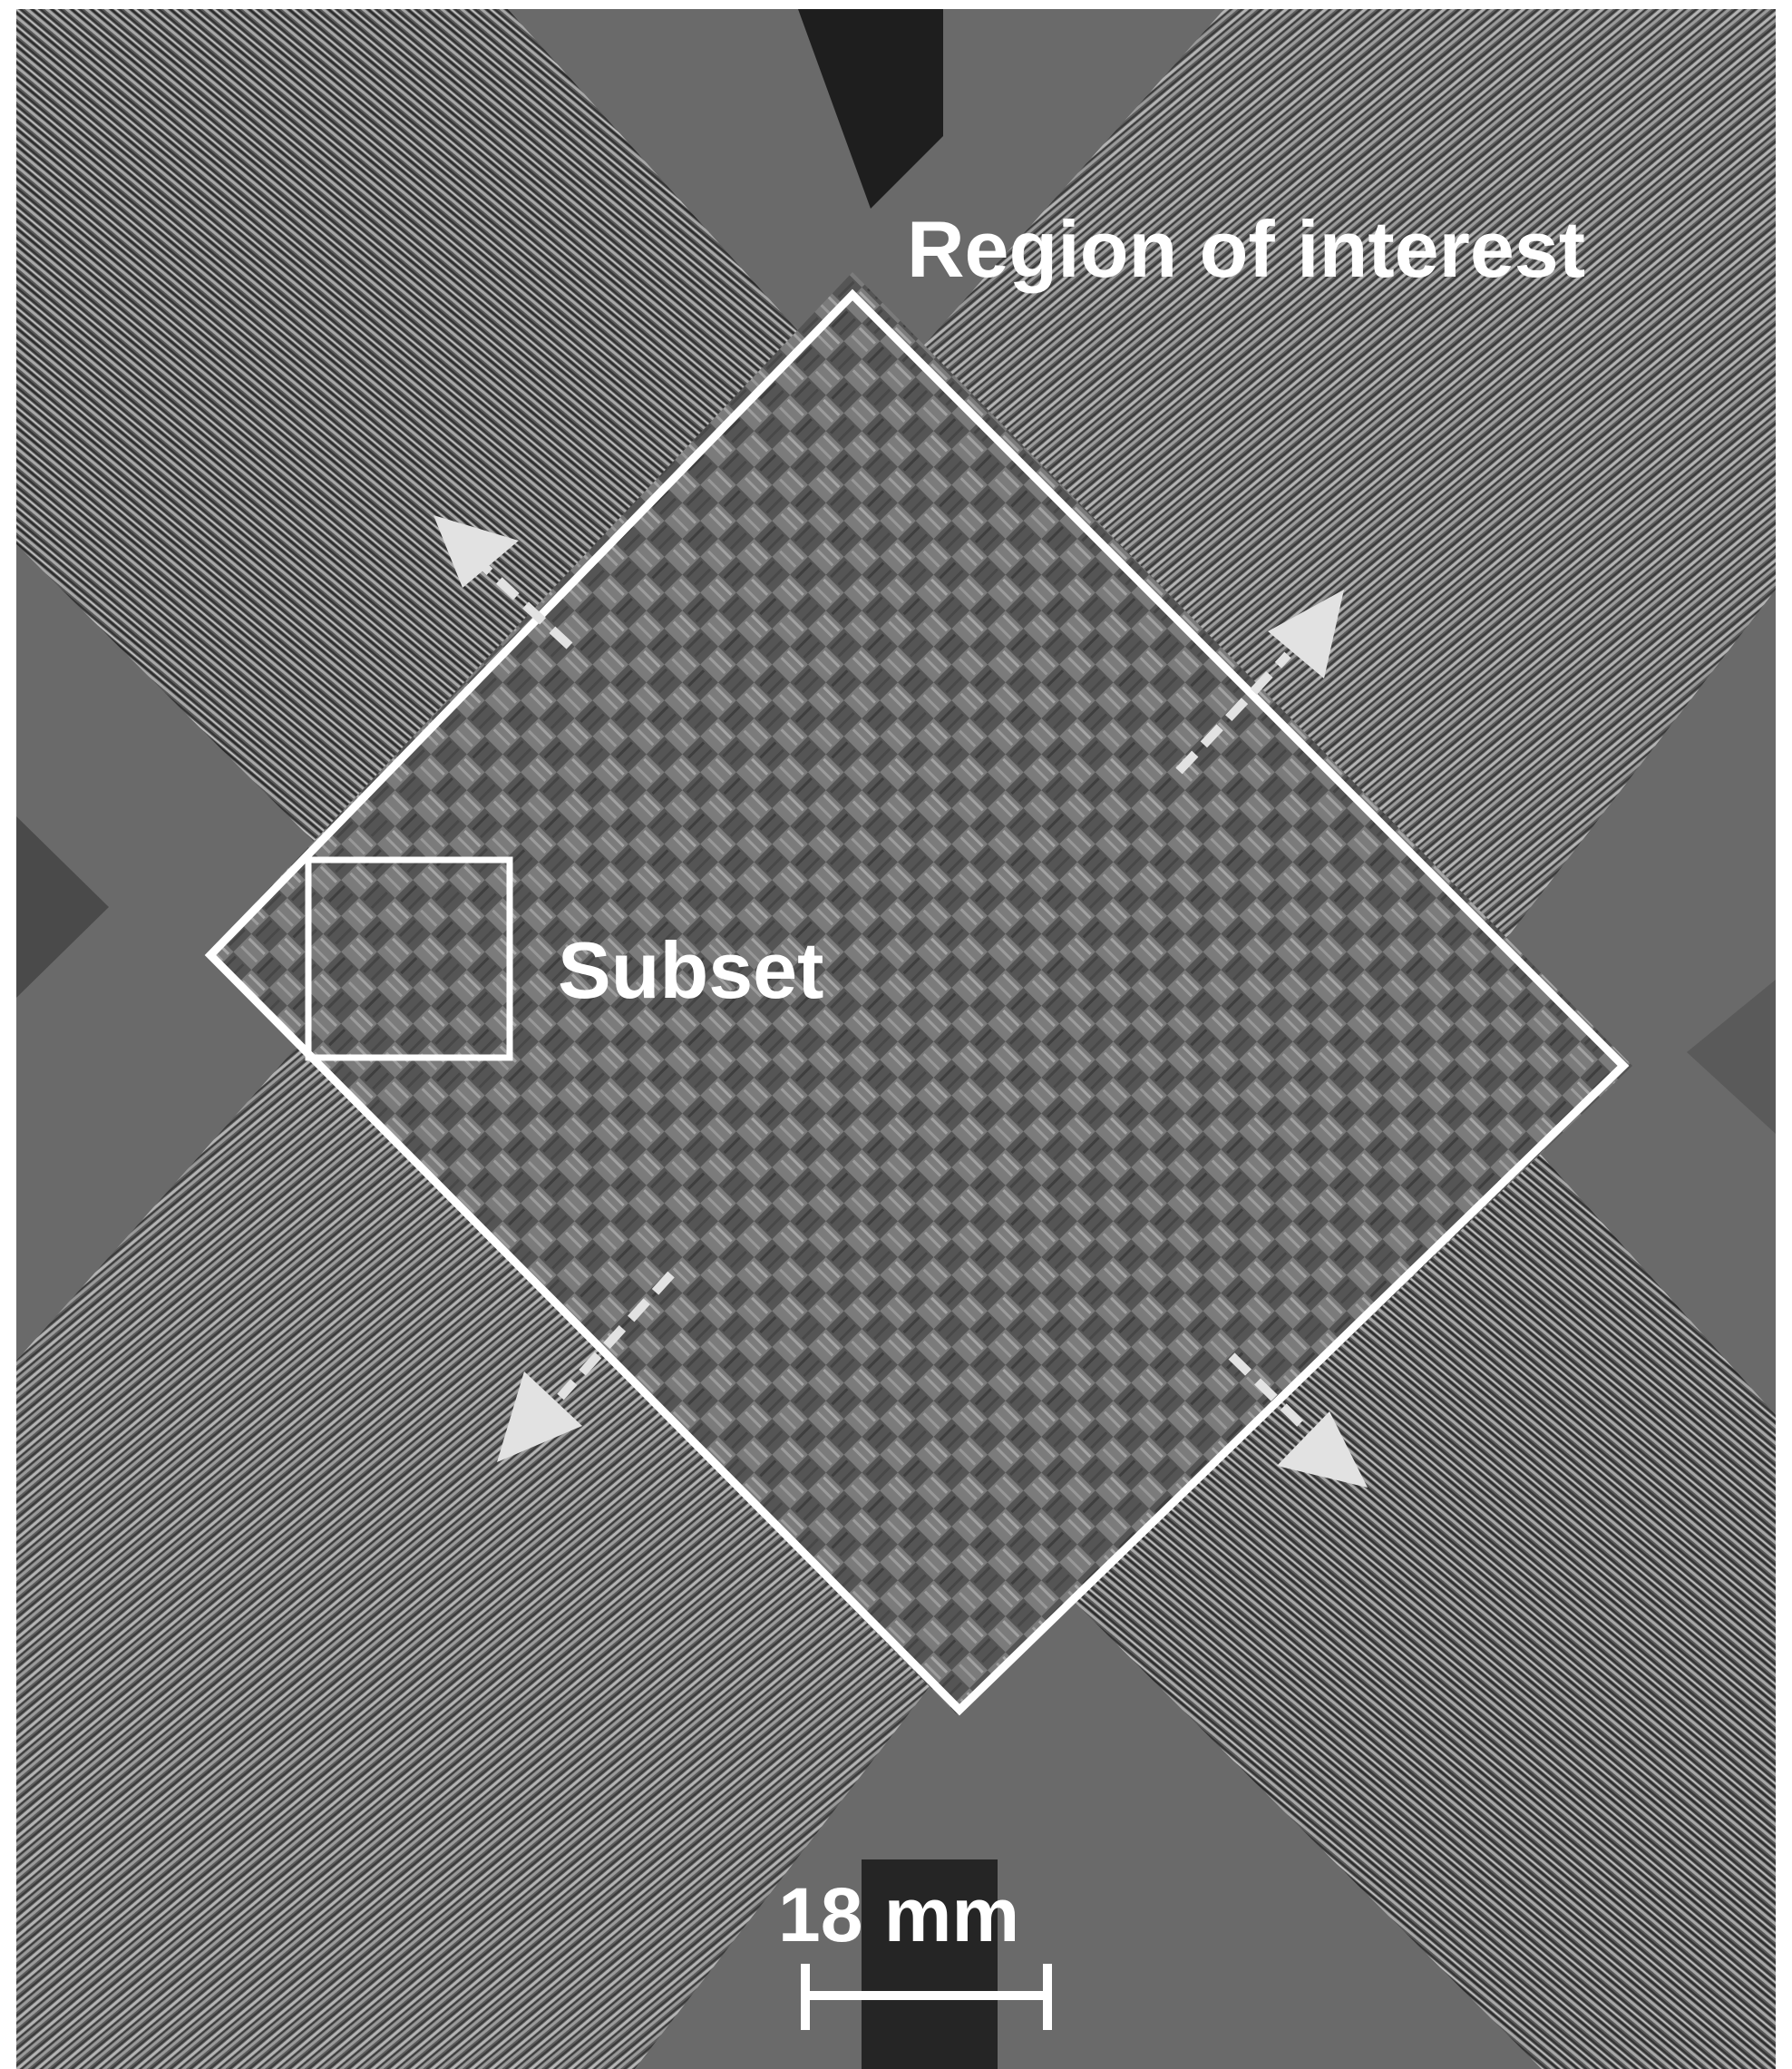 The image size is (1792, 2069). Describe the element at coordinates (1275, 1399) in the screenshot. I see `arrow-down-right` at that location.